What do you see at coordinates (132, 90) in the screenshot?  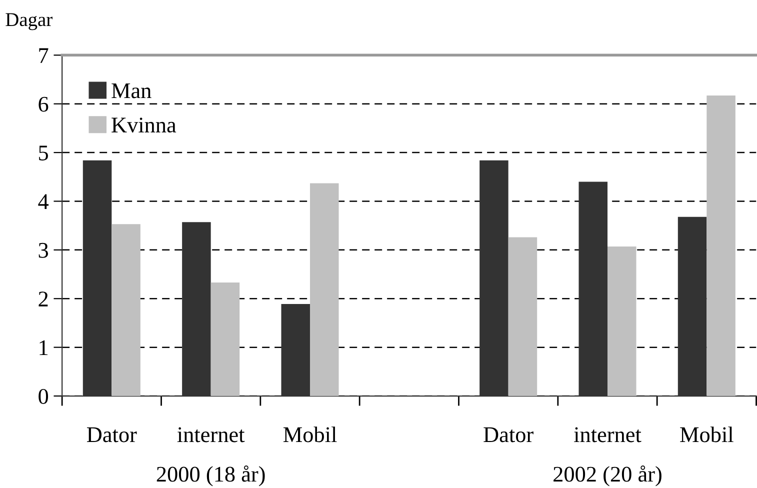 I see `legend-label: Man` at bounding box center [132, 90].